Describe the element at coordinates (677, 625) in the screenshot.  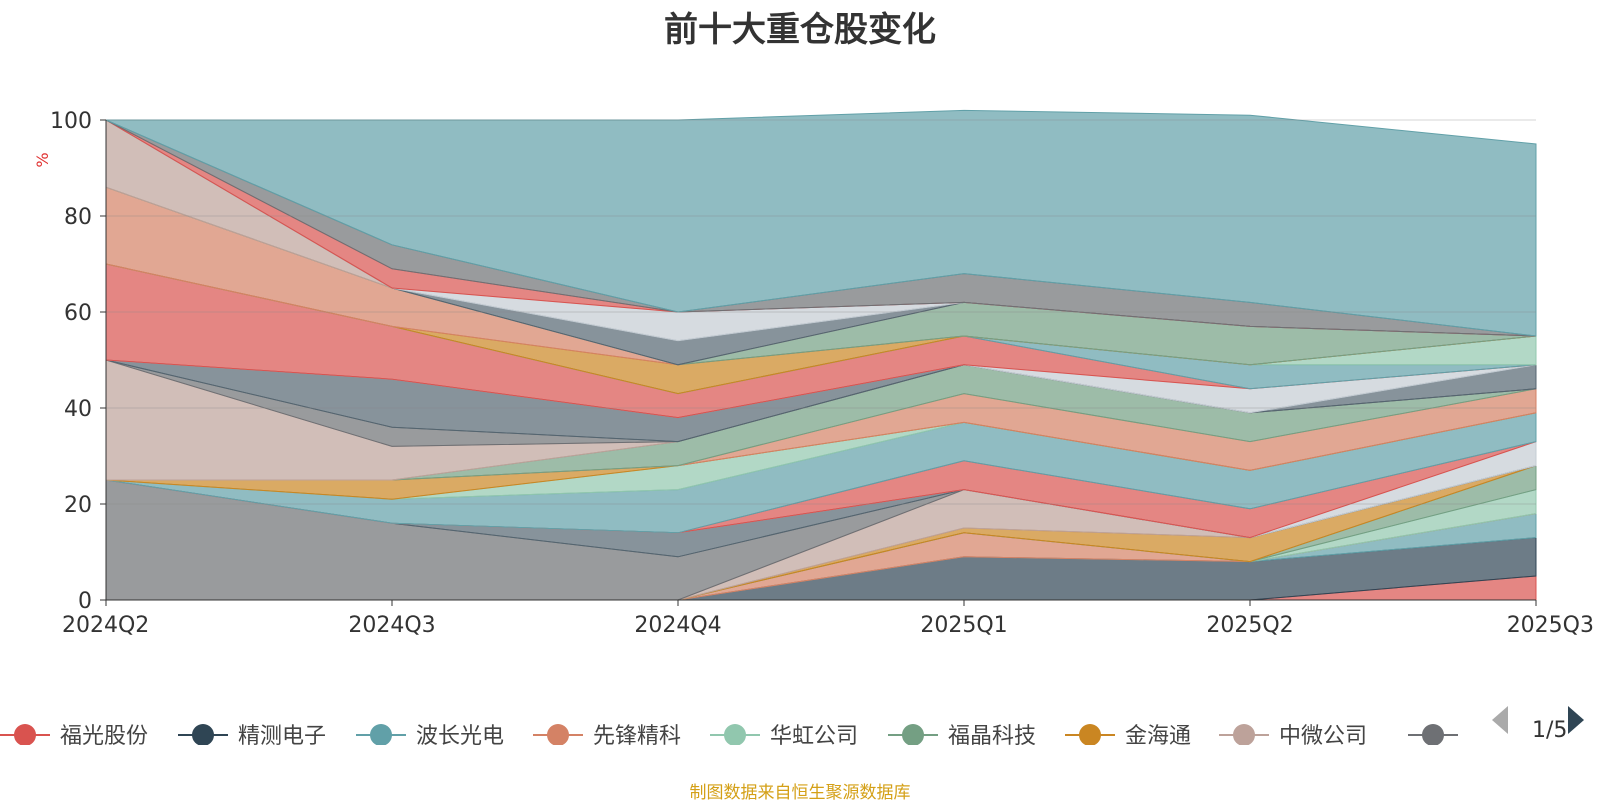
I see `x-tick-label: 2024Q4` at that location.